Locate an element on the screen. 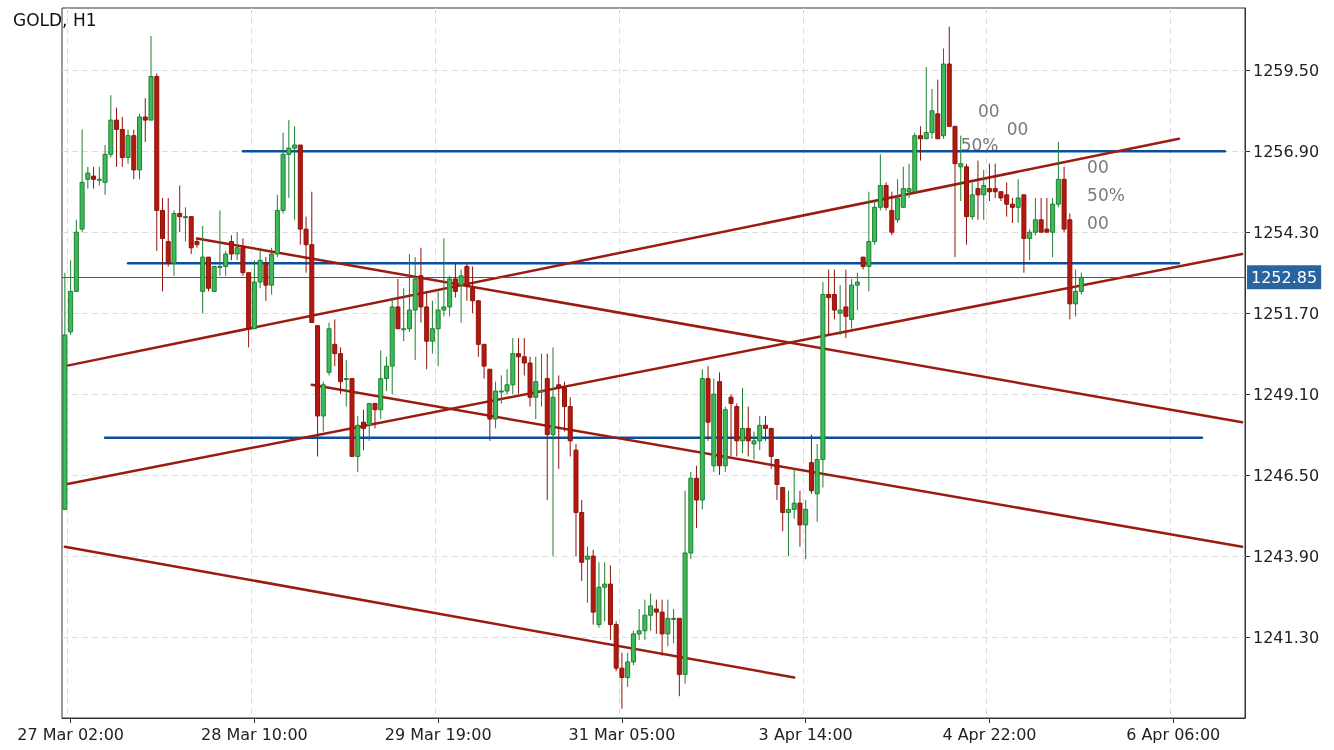 The width and height of the screenshot is (1334, 750). x-tick-label: 29 Mar 19:00 is located at coordinates (438, 734).